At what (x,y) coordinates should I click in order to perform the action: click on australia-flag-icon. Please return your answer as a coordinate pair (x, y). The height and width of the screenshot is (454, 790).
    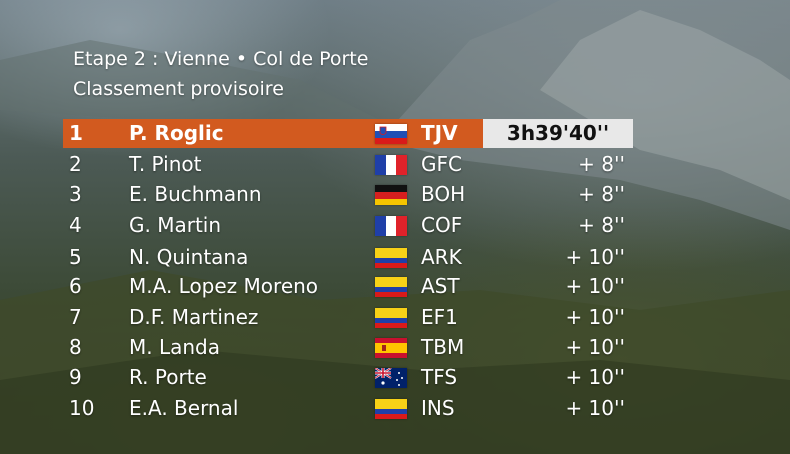
    Looking at the image, I should click on (391, 378).